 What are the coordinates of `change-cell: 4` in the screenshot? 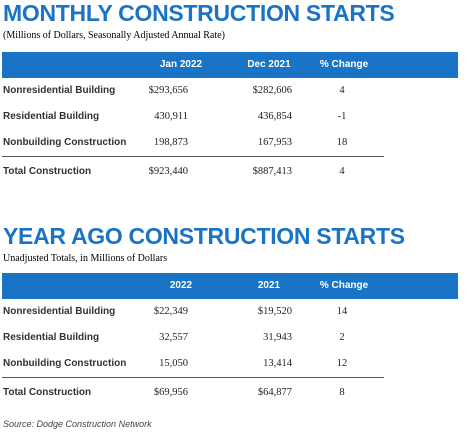 It's located at (342, 90).